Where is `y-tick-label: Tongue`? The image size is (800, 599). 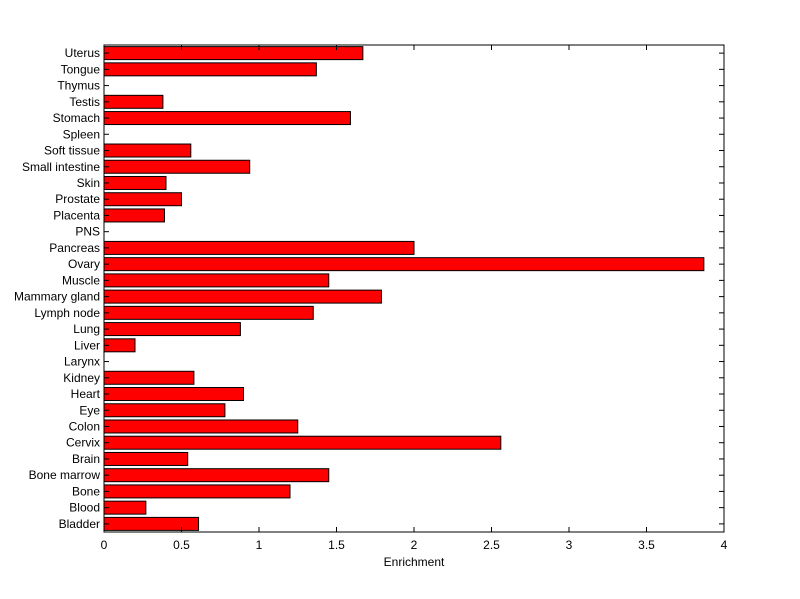 y-tick-label: Tongue is located at coordinates (81, 69).